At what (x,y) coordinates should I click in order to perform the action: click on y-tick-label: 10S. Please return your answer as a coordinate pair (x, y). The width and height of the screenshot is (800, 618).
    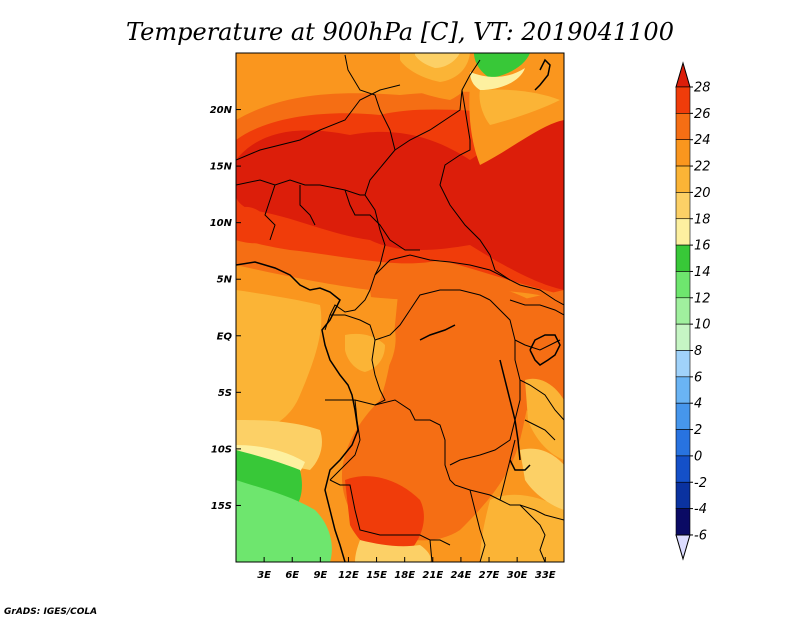
    Looking at the image, I should click on (221, 449).